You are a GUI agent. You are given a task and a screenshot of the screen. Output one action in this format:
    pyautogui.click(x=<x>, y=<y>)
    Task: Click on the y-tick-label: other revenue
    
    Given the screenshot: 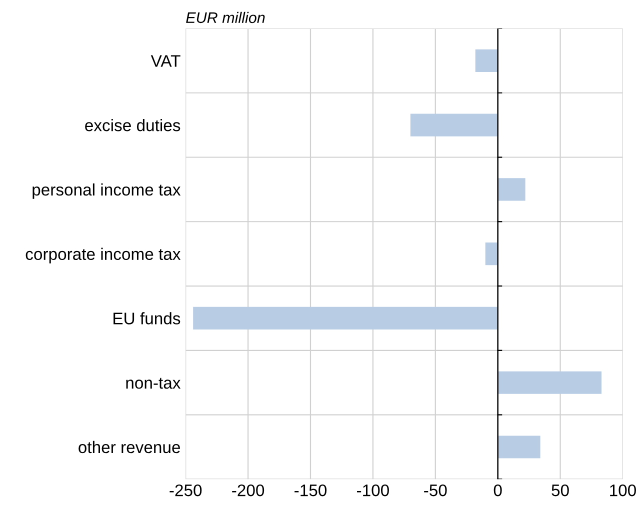 What is the action you would take?
    pyautogui.click(x=129, y=447)
    